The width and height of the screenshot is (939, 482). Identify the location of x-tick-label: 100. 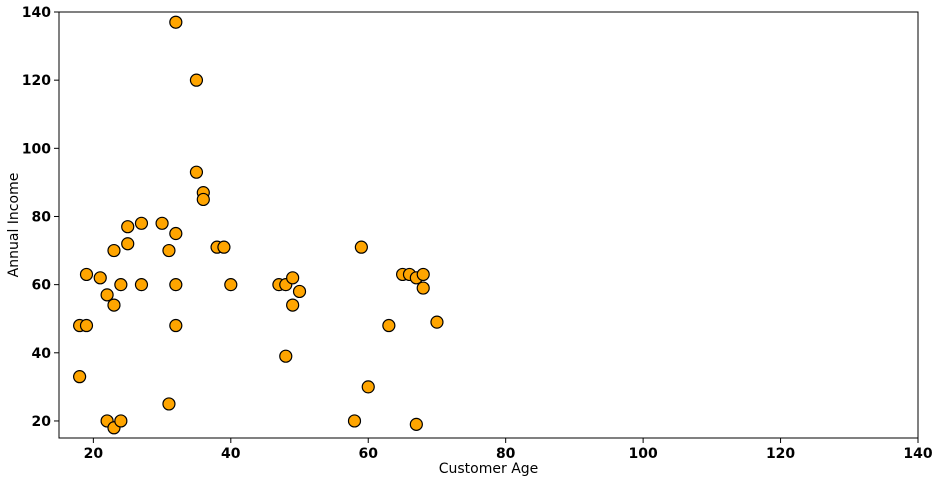
(643, 454).